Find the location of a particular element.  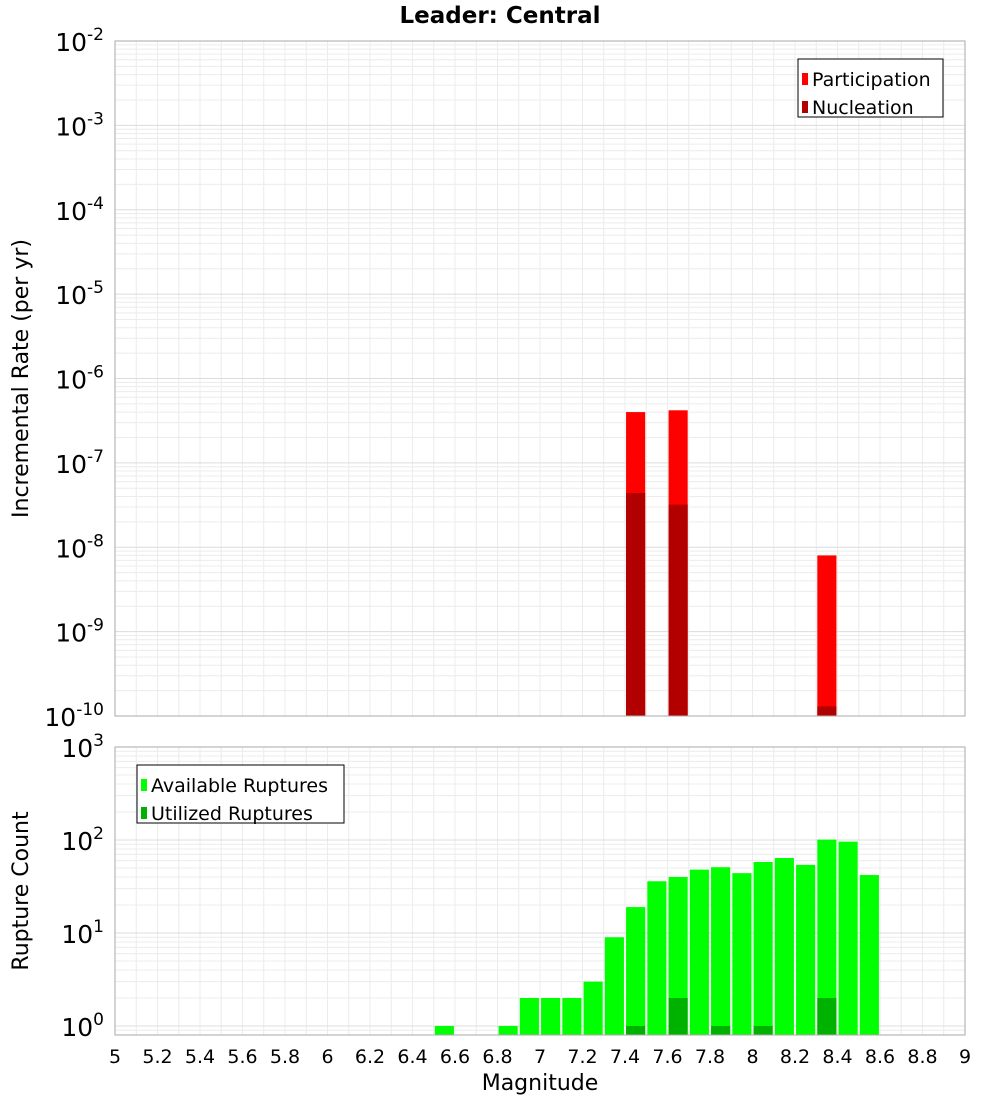

bottom-y-tick-label: 10² is located at coordinates (82, 840).